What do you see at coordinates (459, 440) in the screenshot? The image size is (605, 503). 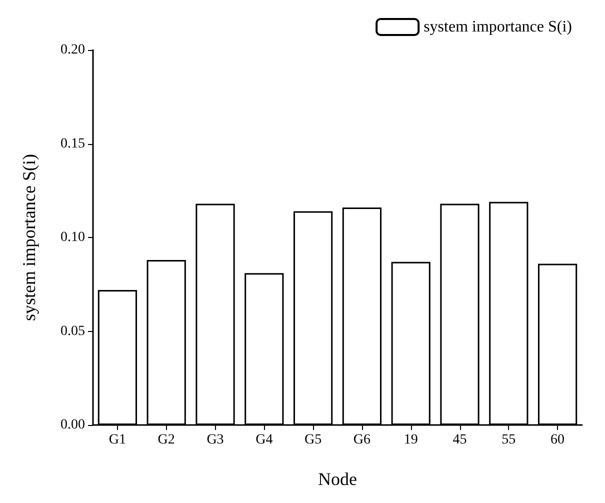 I see `x-tick-label: 45` at bounding box center [459, 440].